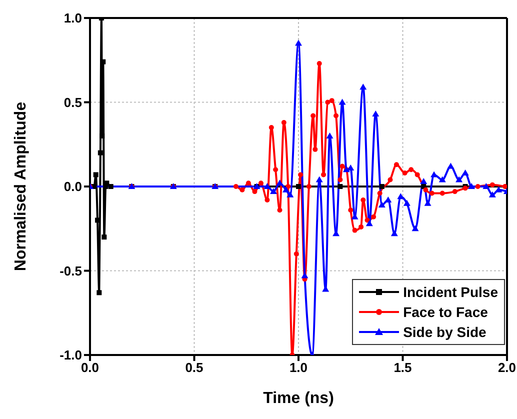  What do you see at coordinates (71, 270) in the screenshot?
I see `y-tick-label: -0.5` at bounding box center [71, 270].